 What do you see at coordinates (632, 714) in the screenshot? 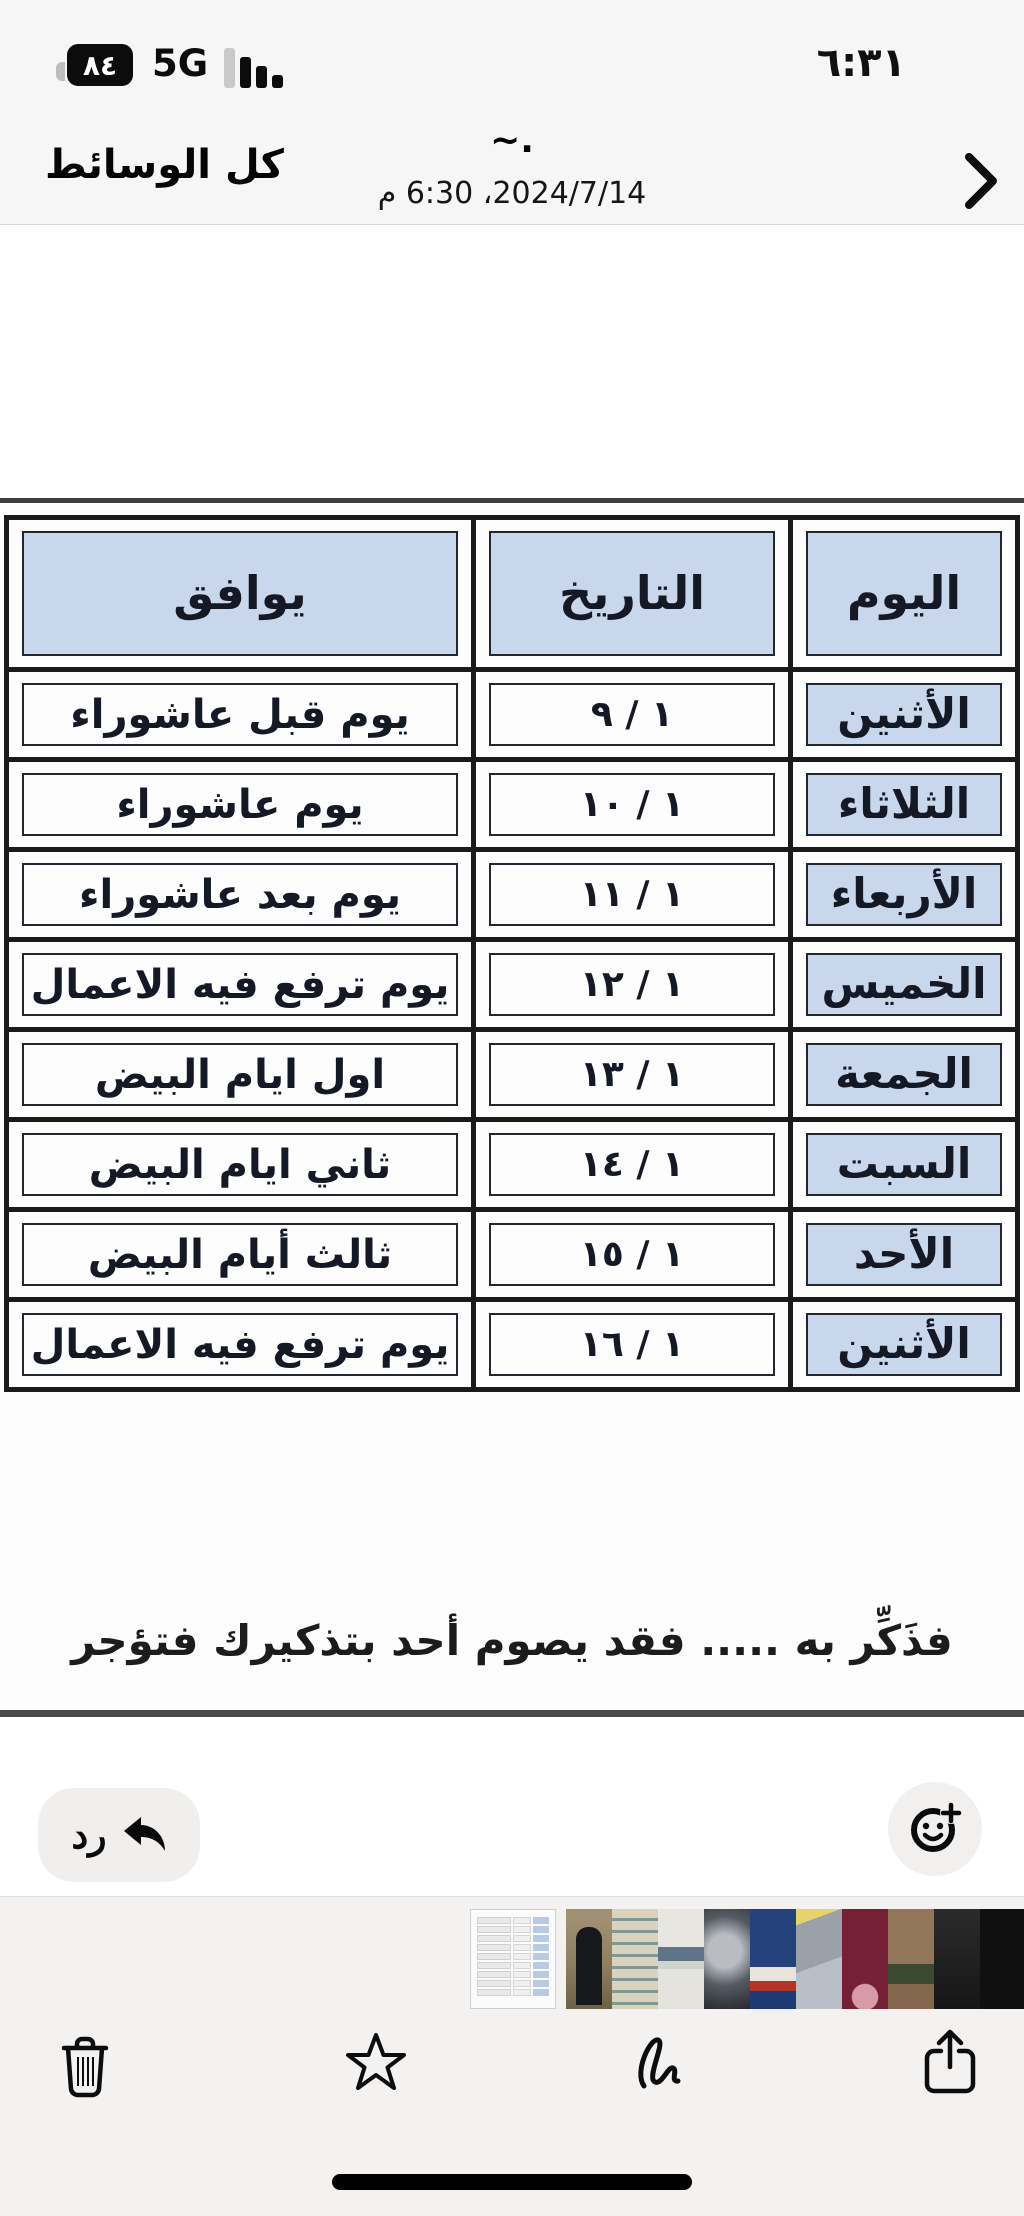
I see `table-row-date-cell: ١ / ٩` at bounding box center [632, 714].